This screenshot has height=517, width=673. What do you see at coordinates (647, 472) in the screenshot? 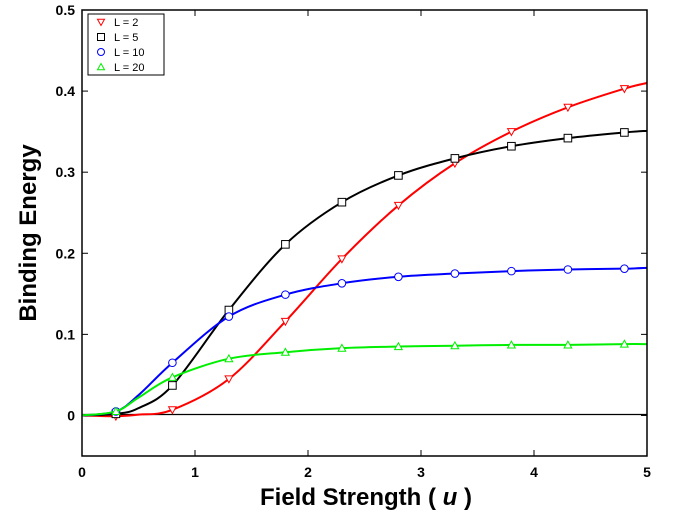
I see `x-tick-label: 5` at bounding box center [647, 472].